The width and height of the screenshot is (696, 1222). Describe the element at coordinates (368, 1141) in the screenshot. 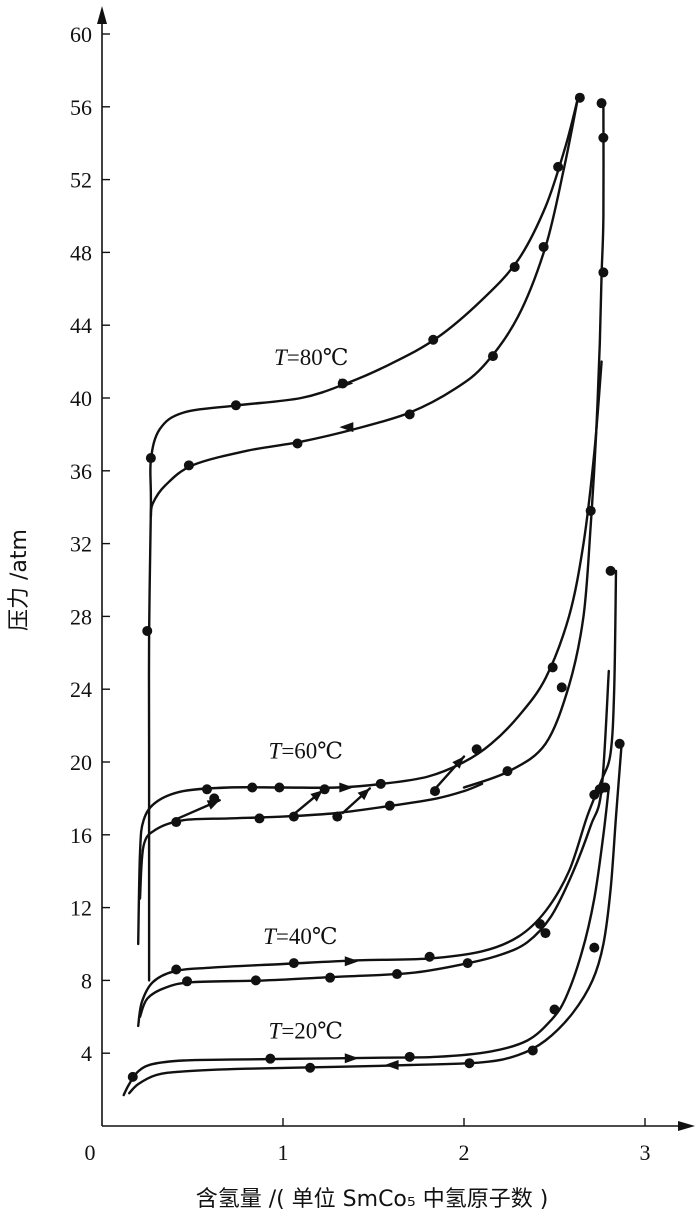

I see `x-ticks: 0 1 2 3` at that location.